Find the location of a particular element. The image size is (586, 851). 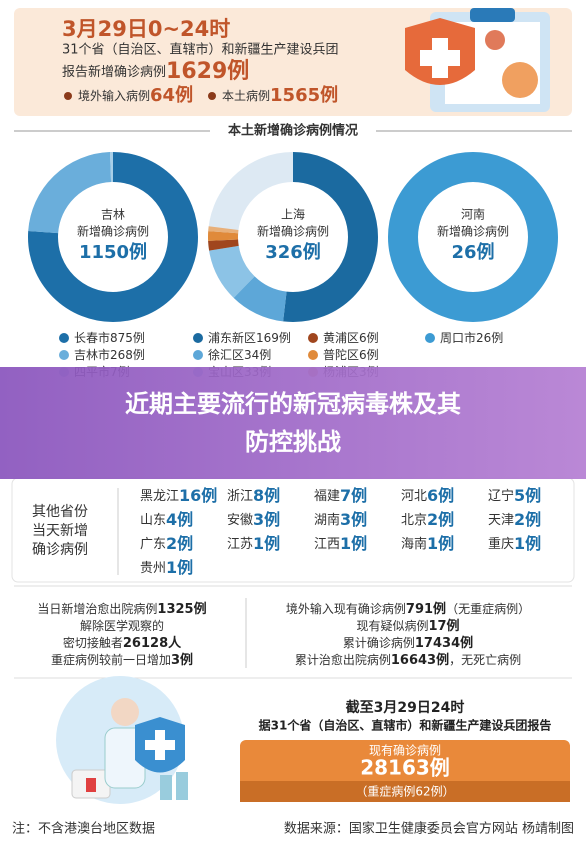

emphasis: 17例 is located at coordinates (443, 626).